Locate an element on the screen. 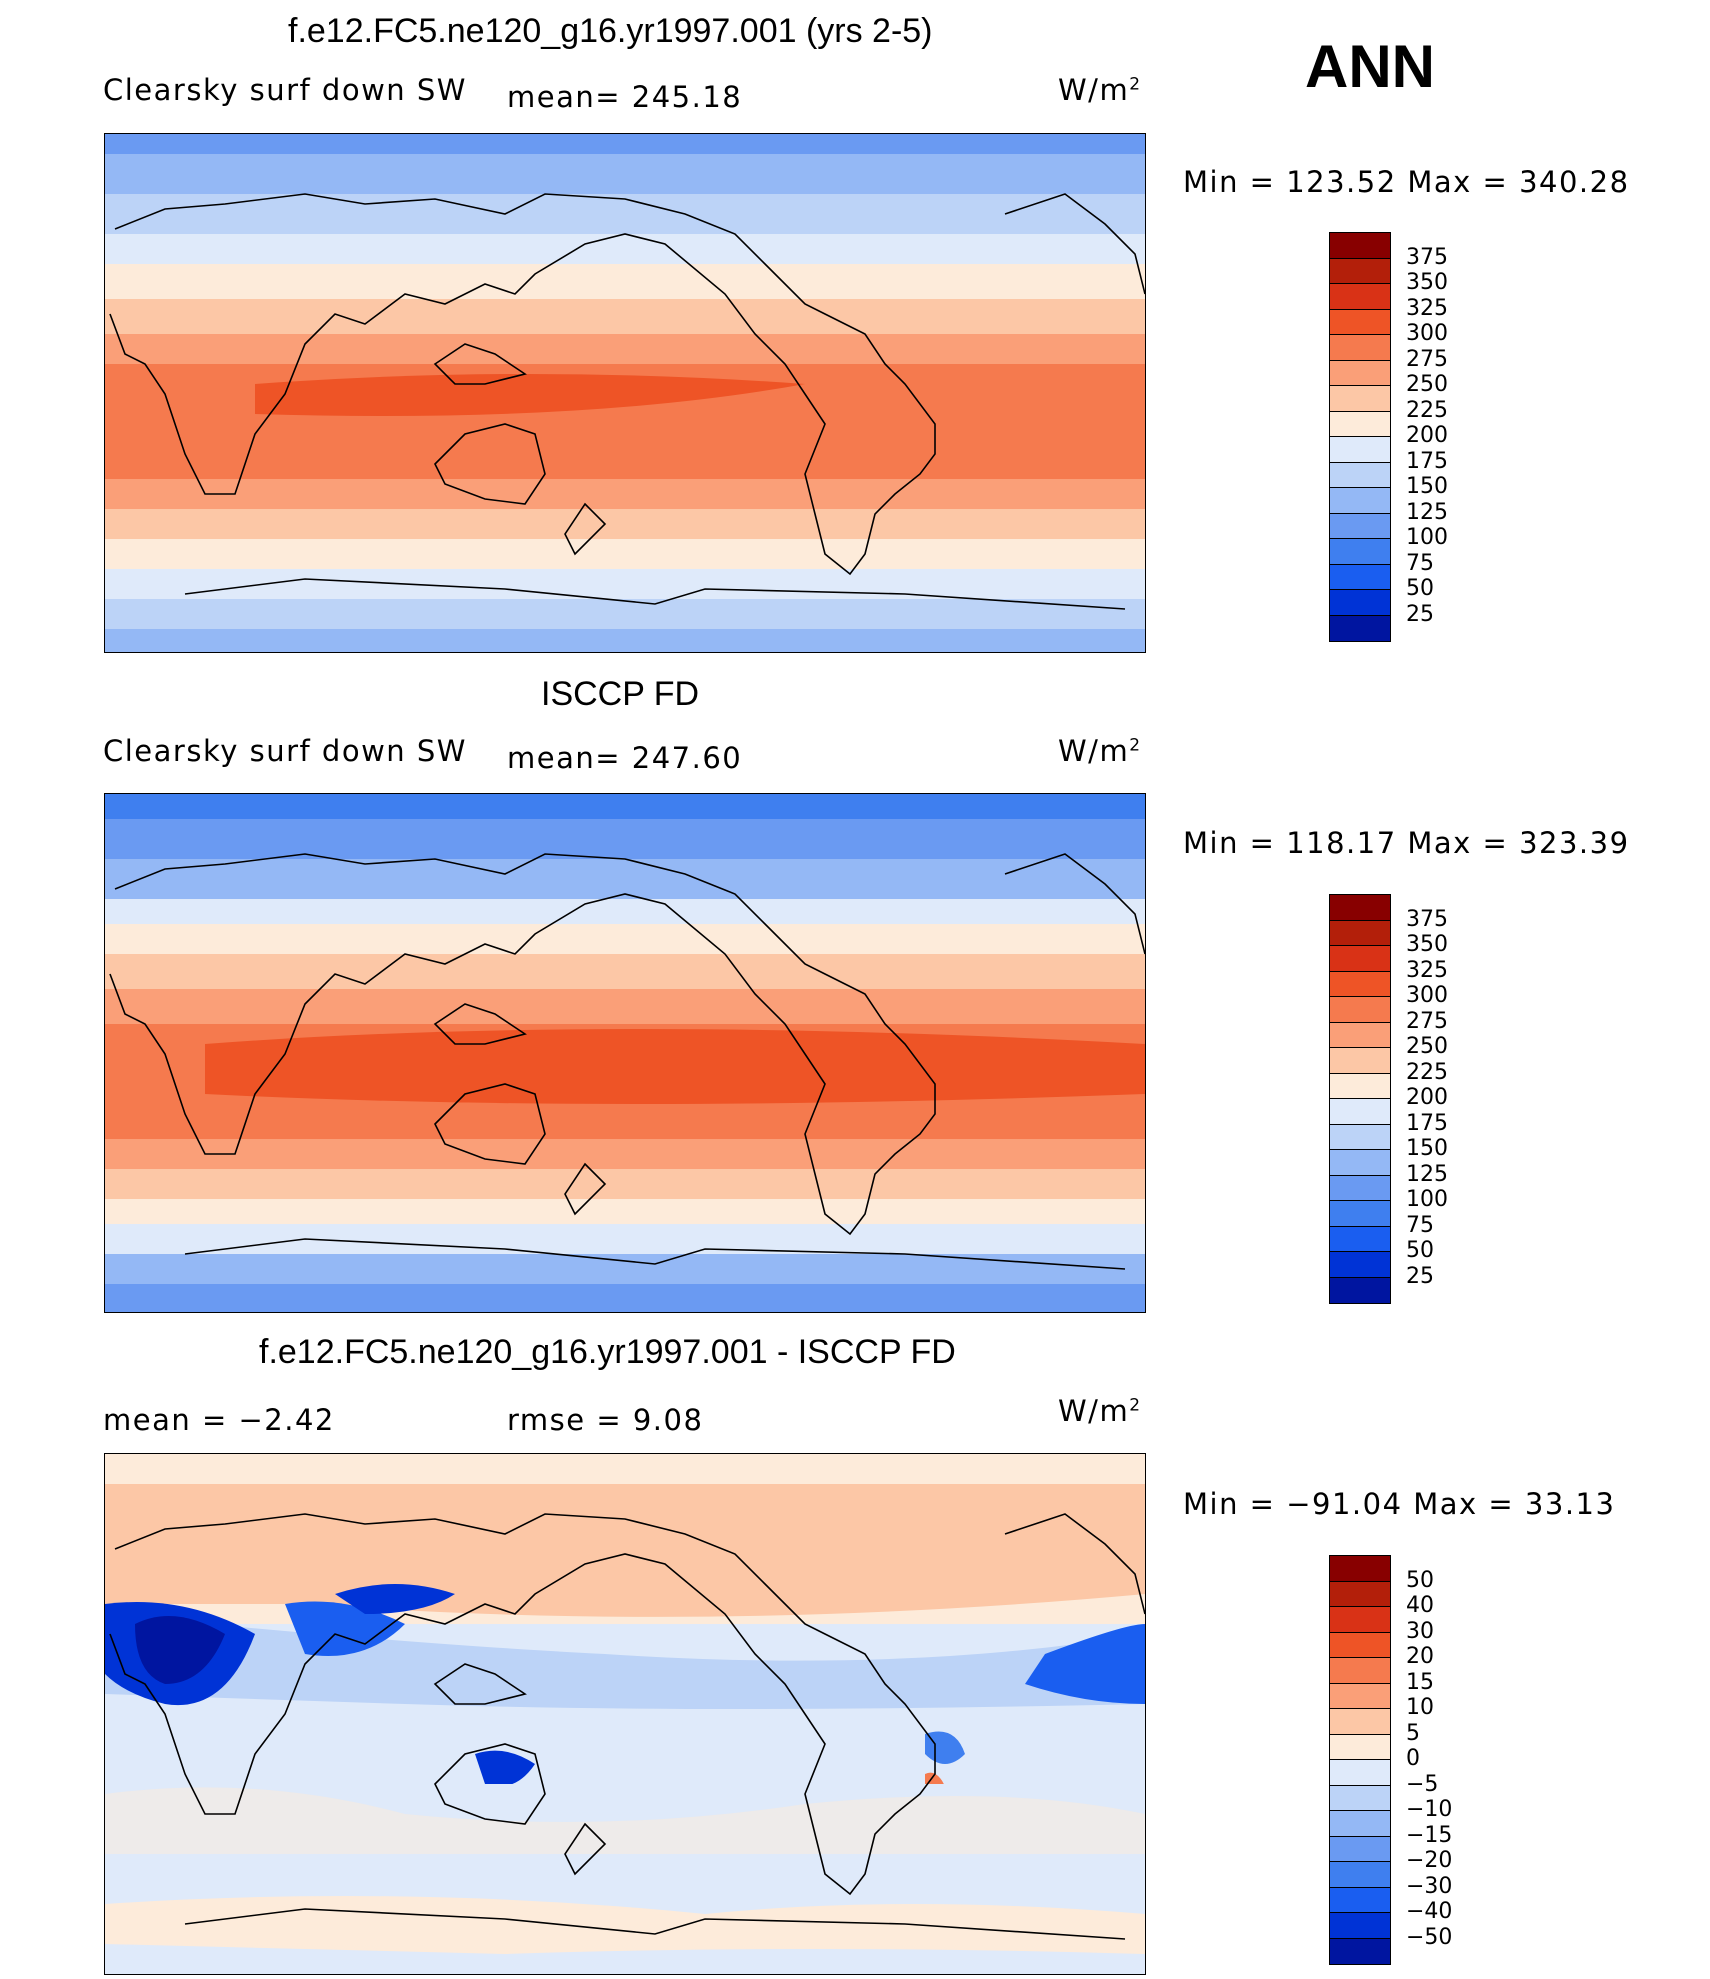 This screenshot has height=1979, width=1710. panel3-units: W/m2 is located at coordinates (1100, 1411).